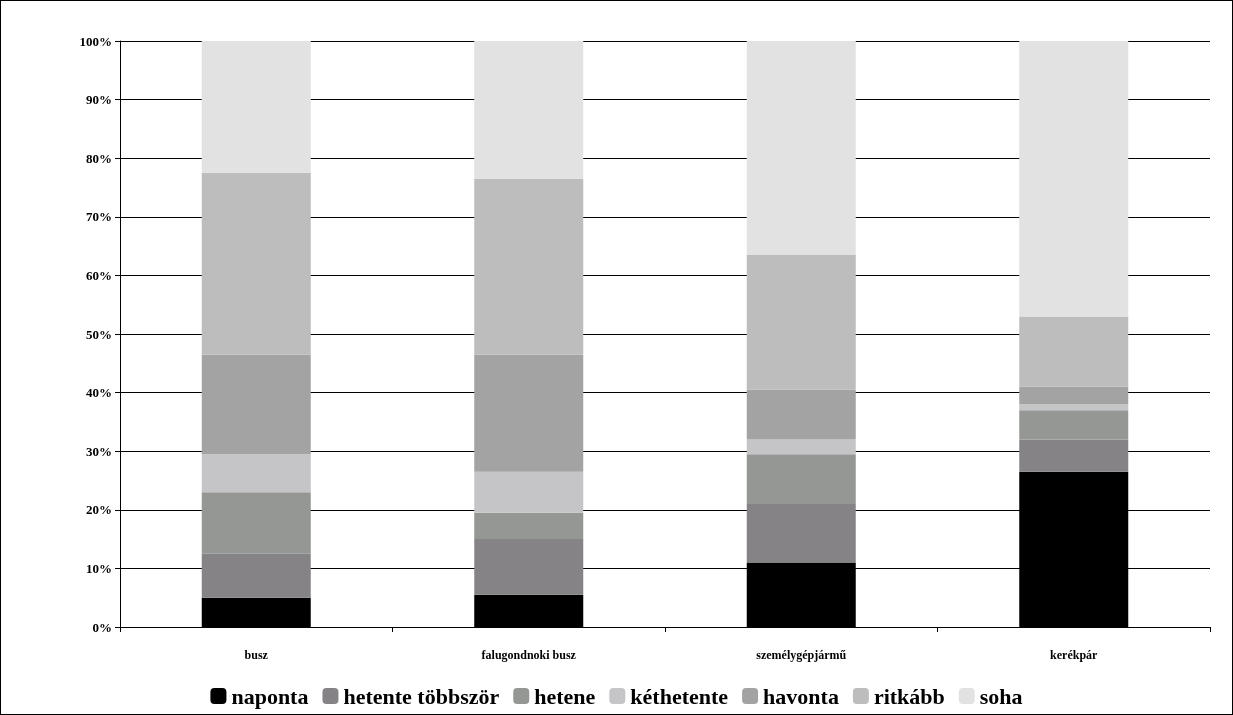  Describe the element at coordinates (99, 275) in the screenshot. I see `y-tick-label: 60%` at that location.